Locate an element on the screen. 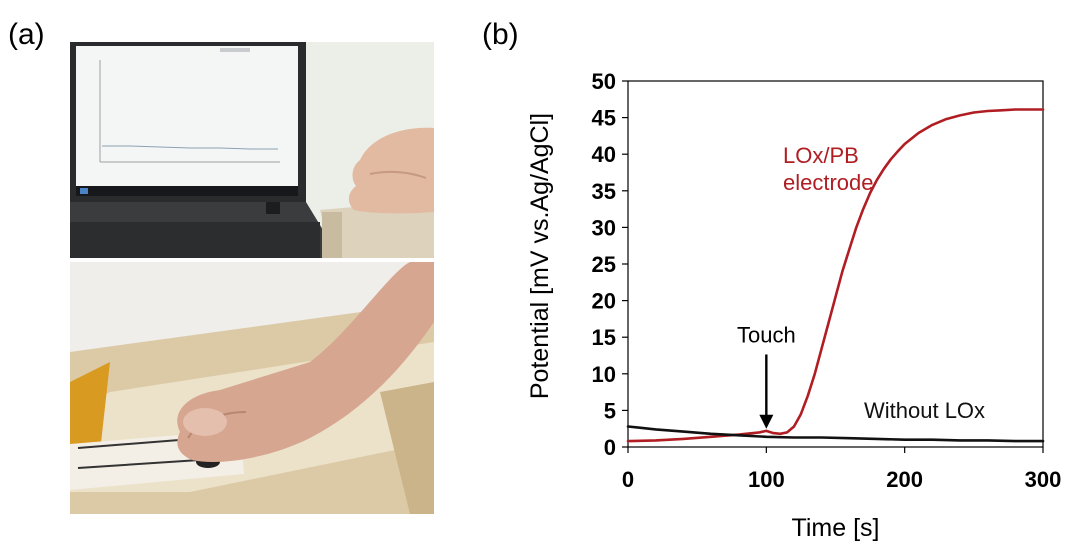 The height and width of the screenshot is (546, 1071). y-tick-label: 35 is located at coordinates (604, 191).